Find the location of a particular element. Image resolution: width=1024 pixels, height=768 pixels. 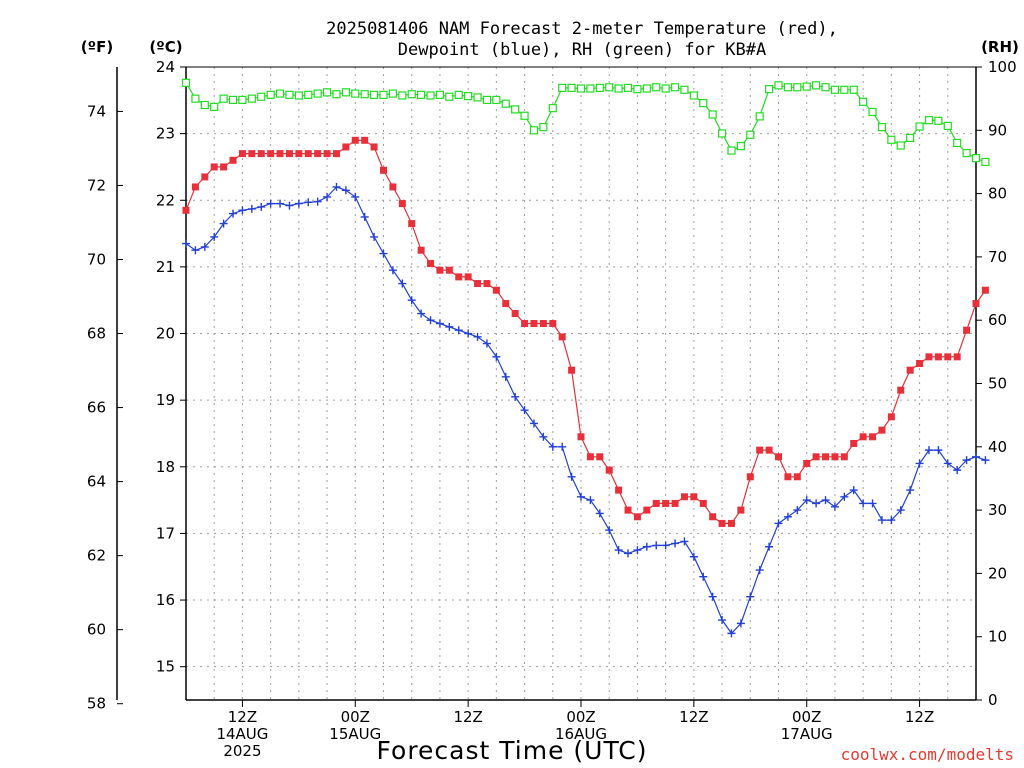

x-tick-label: 14AUG is located at coordinates (242, 734).